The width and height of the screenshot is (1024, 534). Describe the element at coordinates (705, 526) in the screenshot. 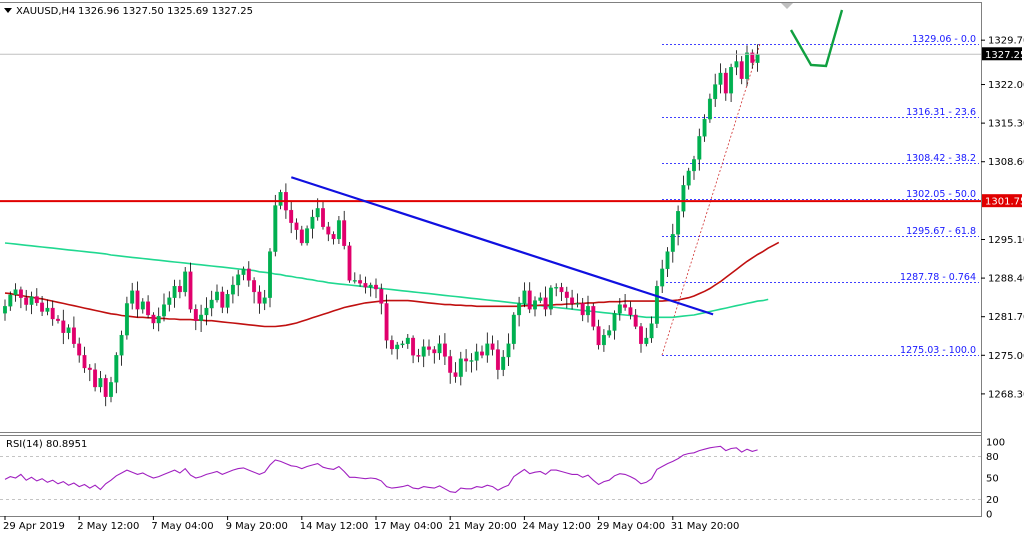

I see `time-tick-label: 31 May 20:00` at that location.